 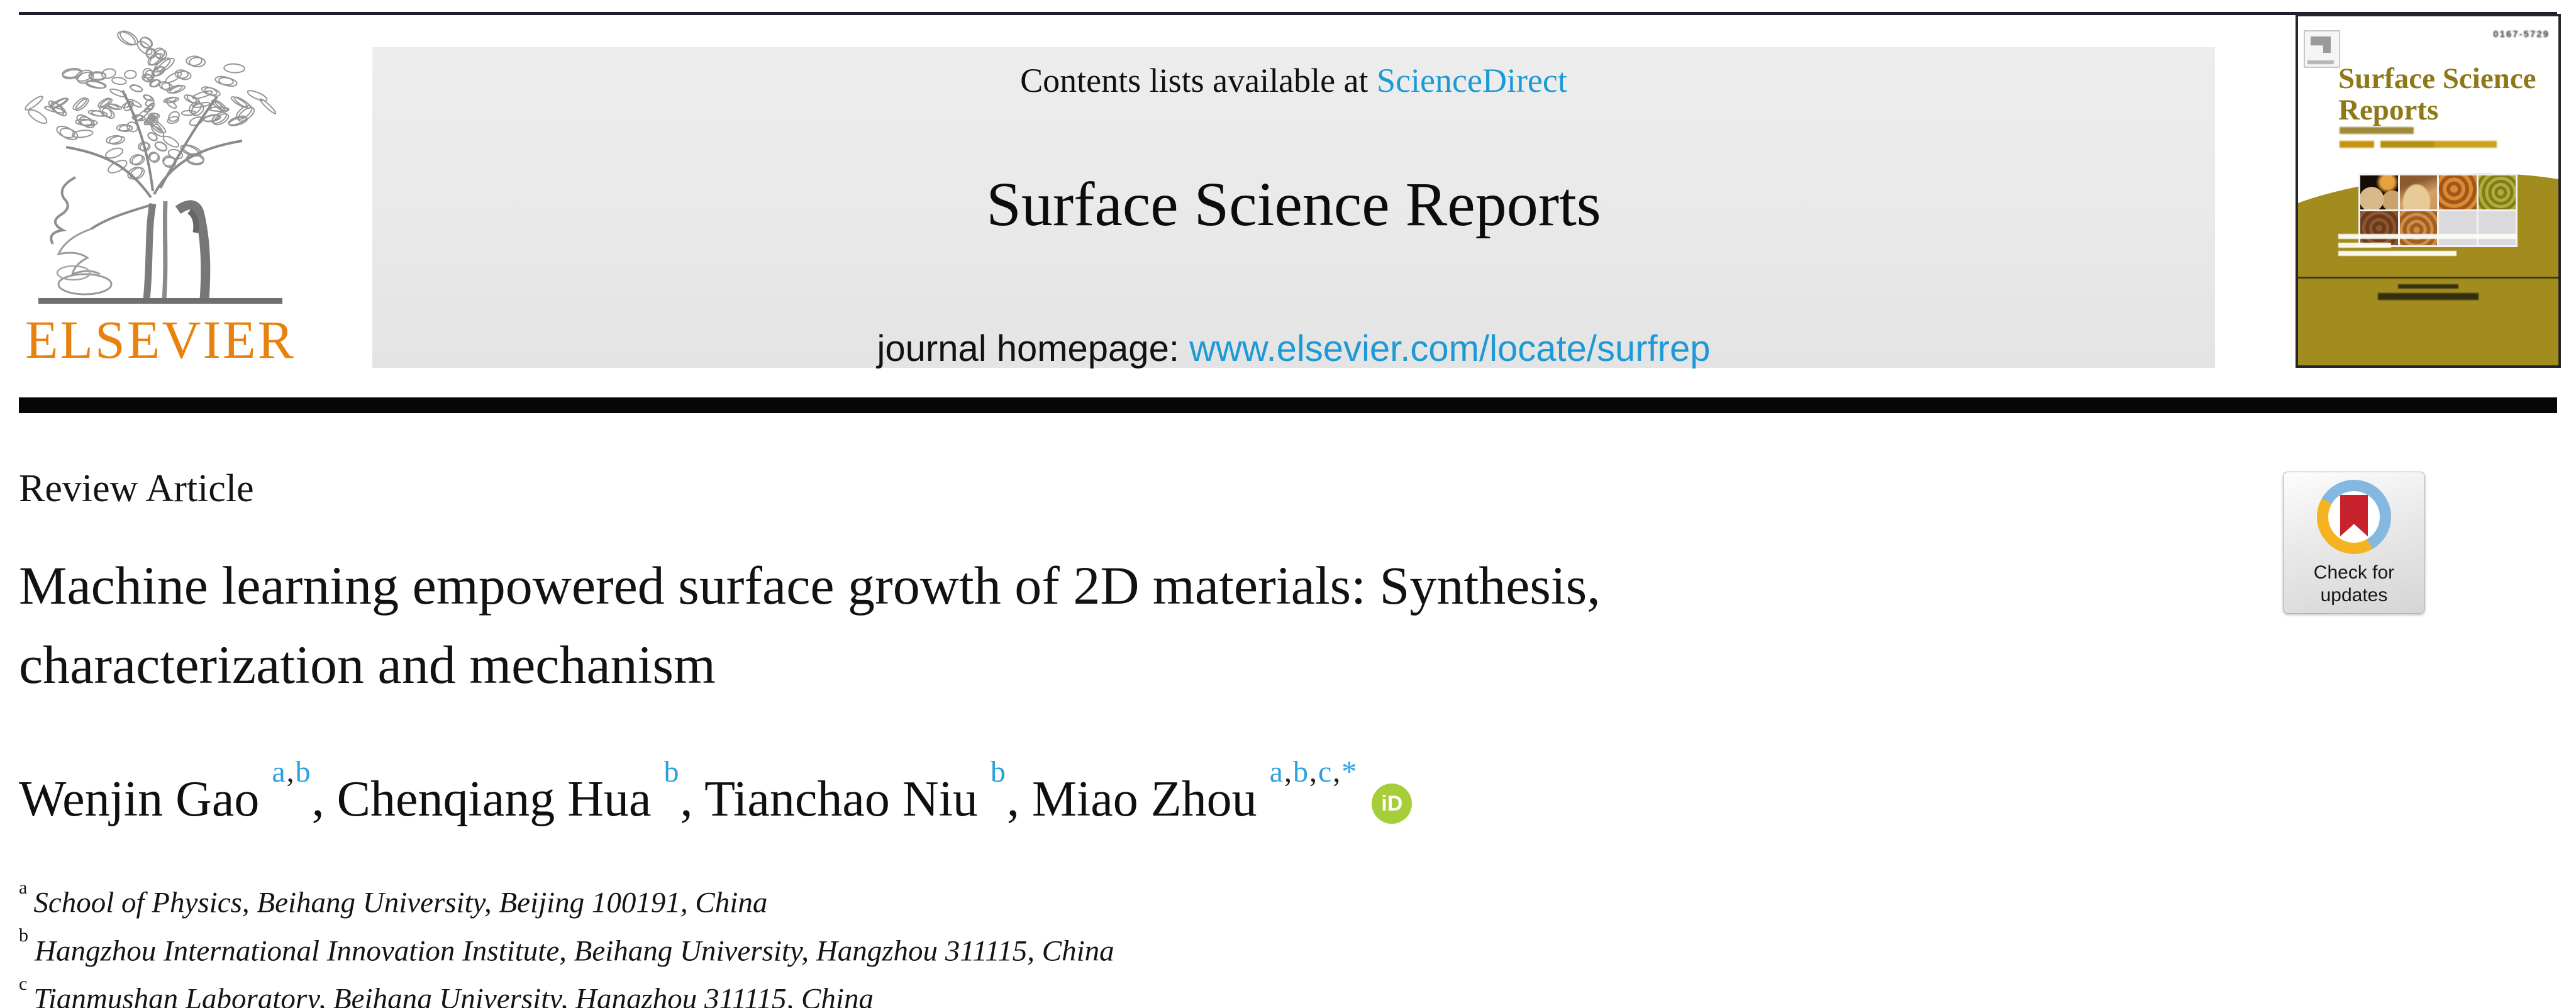 What do you see at coordinates (1392, 804) in the screenshot?
I see `orcid-icon: iD` at bounding box center [1392, 804].